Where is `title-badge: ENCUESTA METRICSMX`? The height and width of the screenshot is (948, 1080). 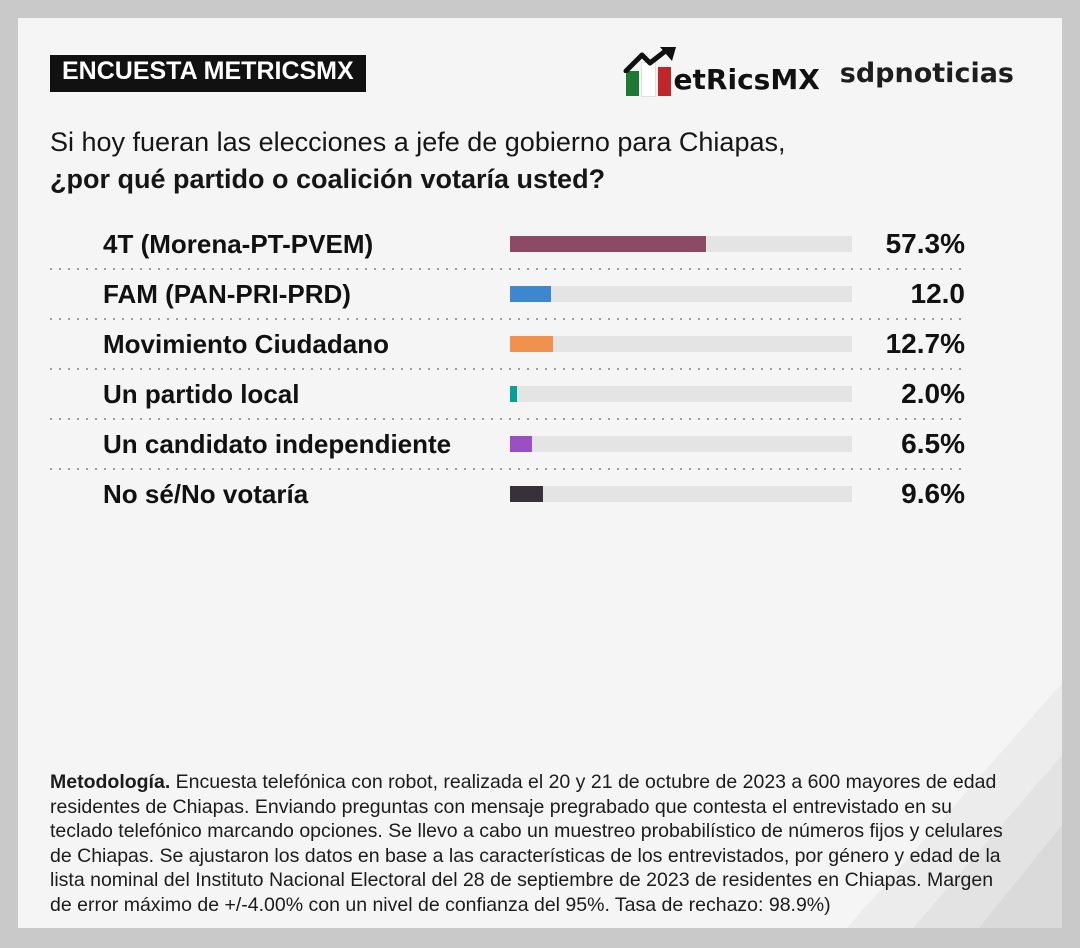 title-badge: ENCUESTA METRICSMX is located at coordinates (208, 73).